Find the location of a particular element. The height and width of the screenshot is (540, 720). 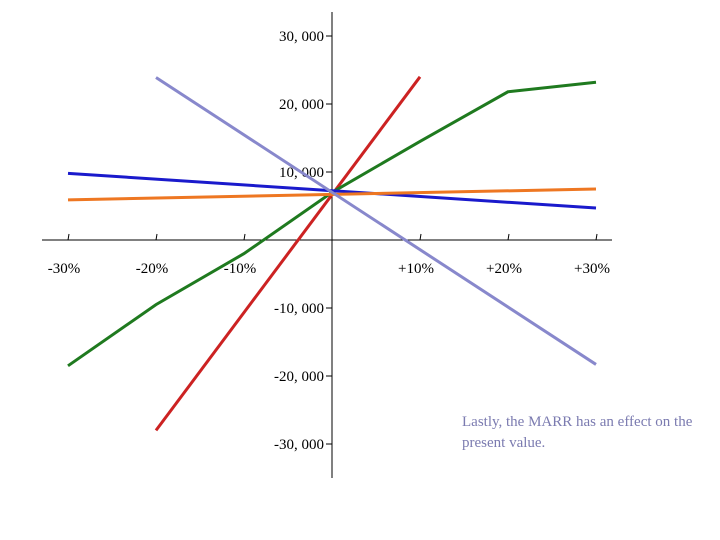

y-tick-label: -20, 000 is located at coordinates (299, 377).